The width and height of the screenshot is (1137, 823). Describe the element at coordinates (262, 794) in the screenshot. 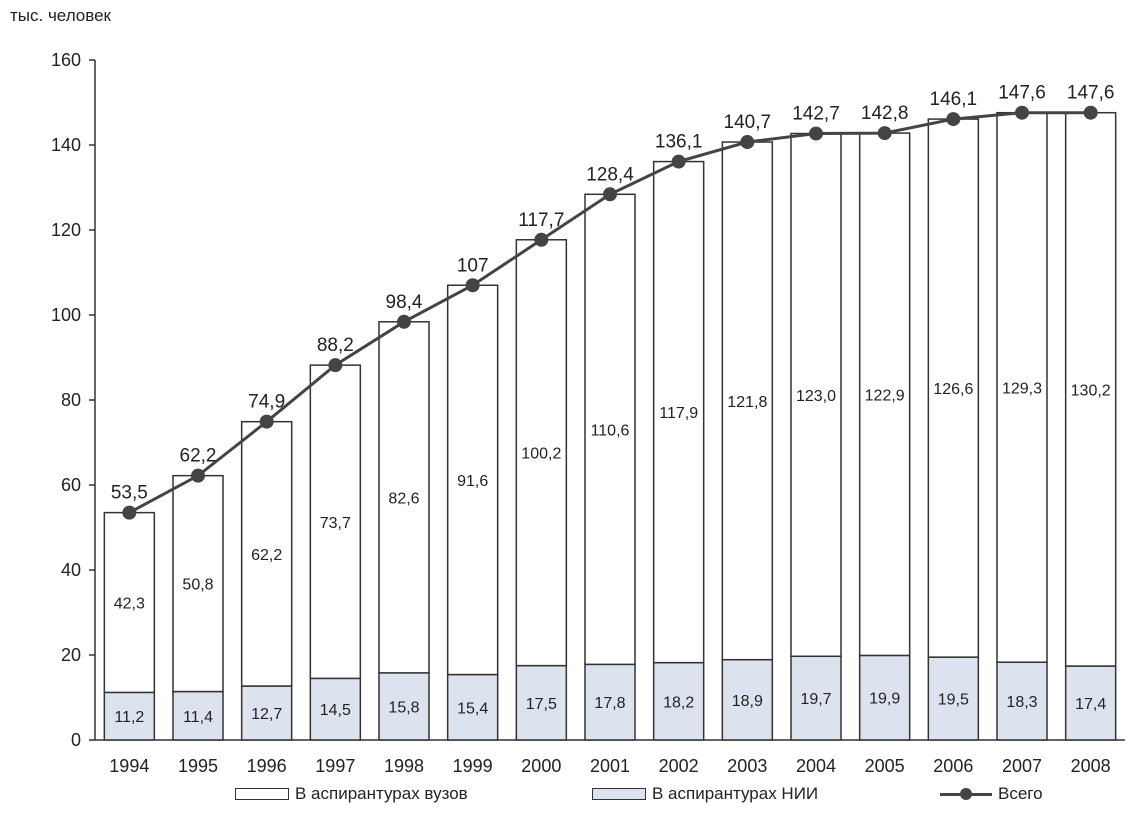

I see `legend-swatch-vuz` at that location.